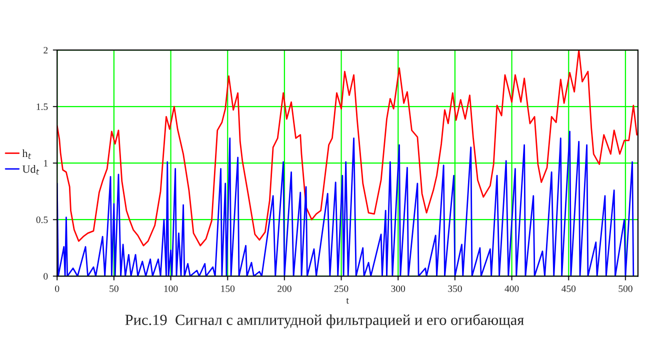 The width and height of the screenshot is (649, 338). I want to click on legend-label: Ud$_{t}$, so click(31, 170).